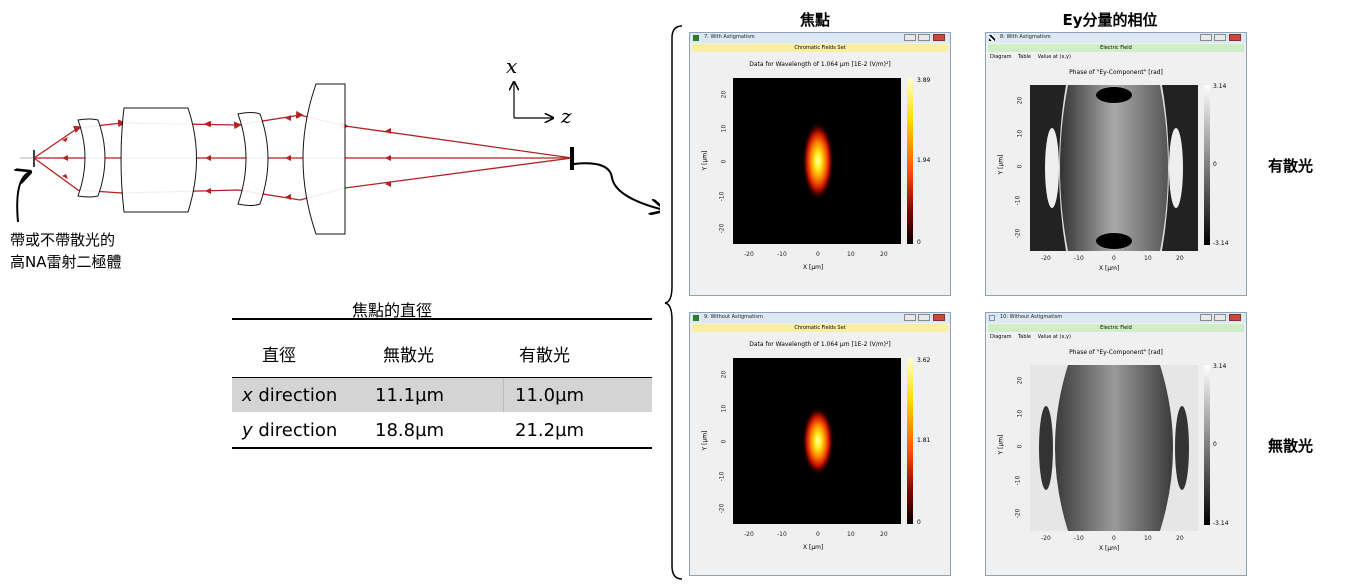 The width and height of the screenshot is (1367, 585). Describe the element at coordinates (1116, 48) in the screenshot. I see `window-subtitle-bar: Electric Field` at that location.